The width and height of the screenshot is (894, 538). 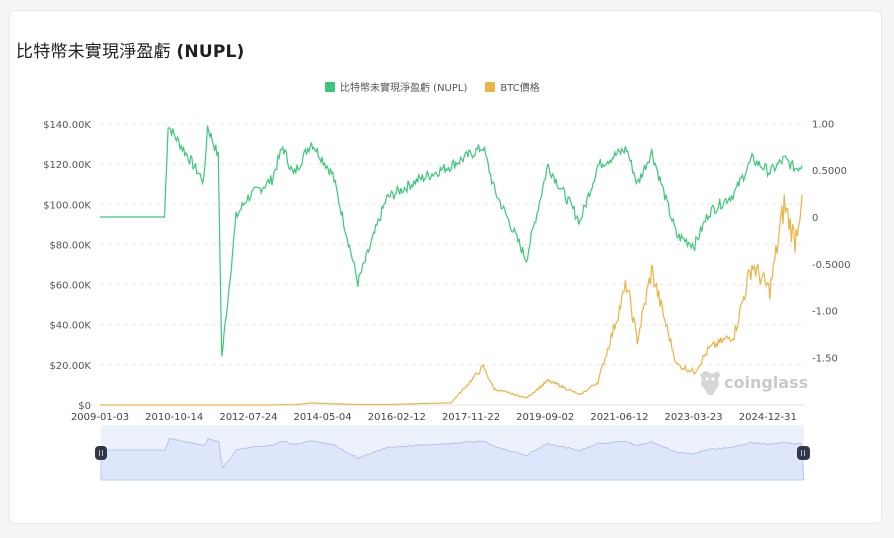 What do you see at coordinates (619, 417) in the screenshot?
I see `x-tick-label: 2021-06-12` at bounding box center [619, 417].